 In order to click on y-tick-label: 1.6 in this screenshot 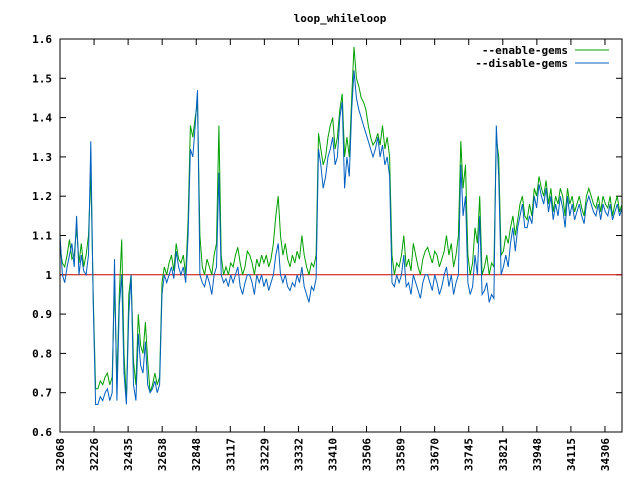, I will do `click(42, 39)`.